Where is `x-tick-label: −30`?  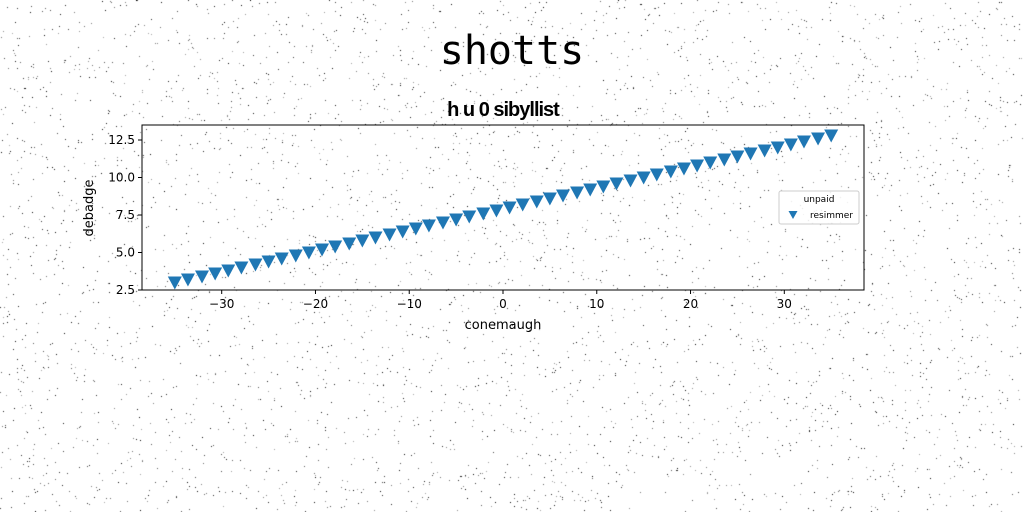
x-tick-label: −30 is located at coordinates (221, 304).